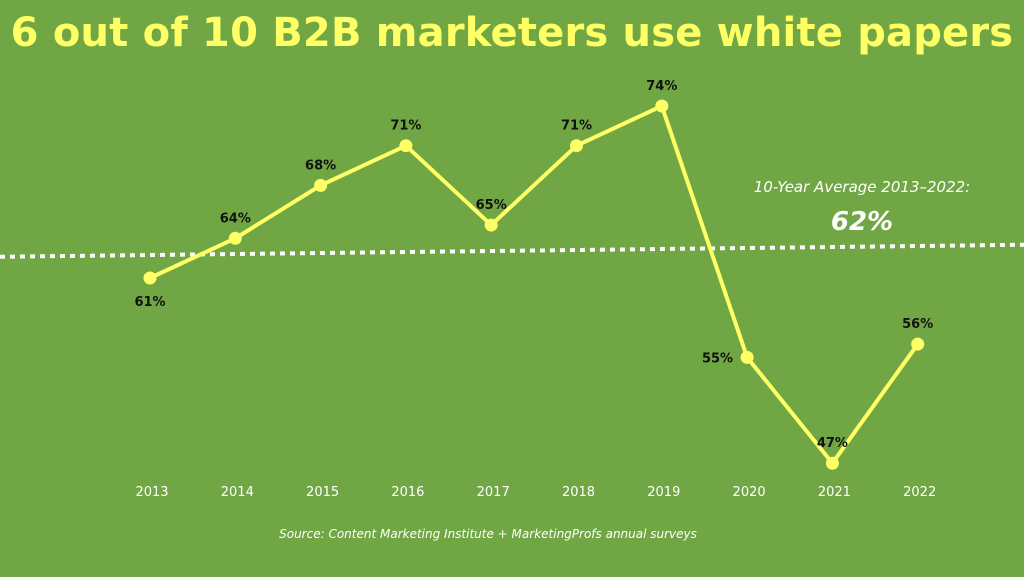 This screenshot has height=577, width=1024. Describe the element at coordinates (405, 126) in the screenshot. I see `data-label-2016: 71%` at that location.